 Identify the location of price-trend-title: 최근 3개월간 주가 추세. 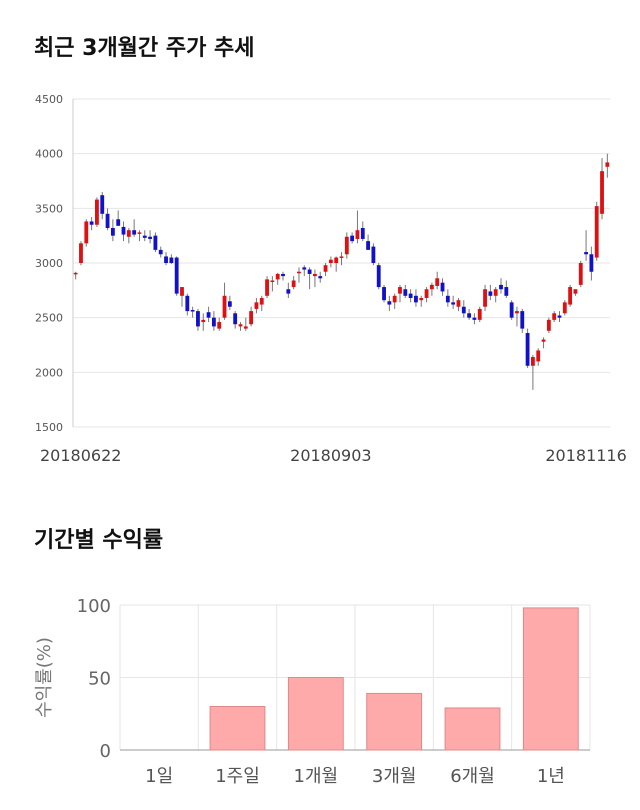
(144, 48).